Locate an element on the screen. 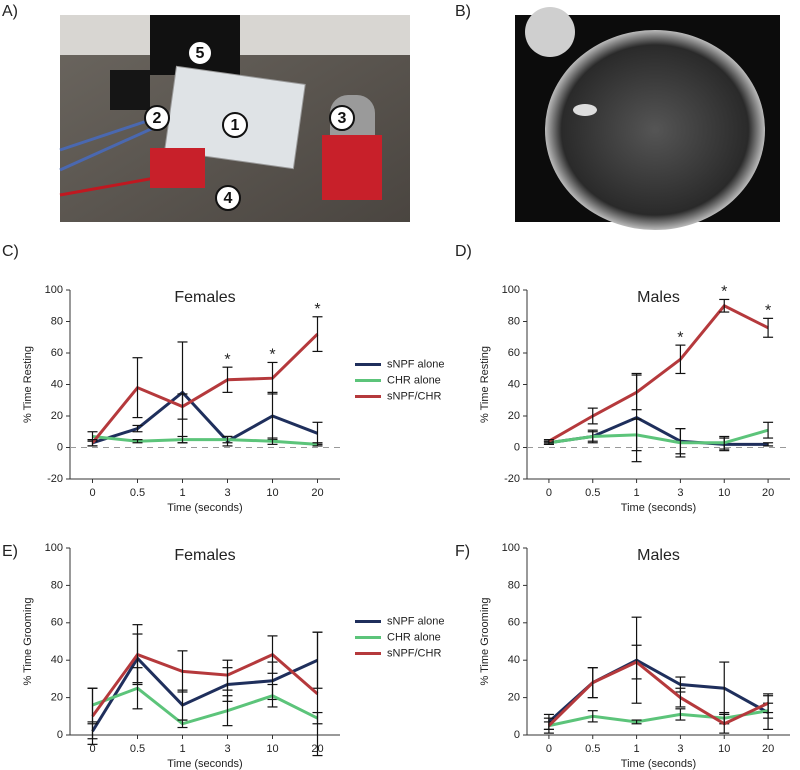 This screenshot has width=800, height=770. panel-label: A) is located at coordinates (10, 11).